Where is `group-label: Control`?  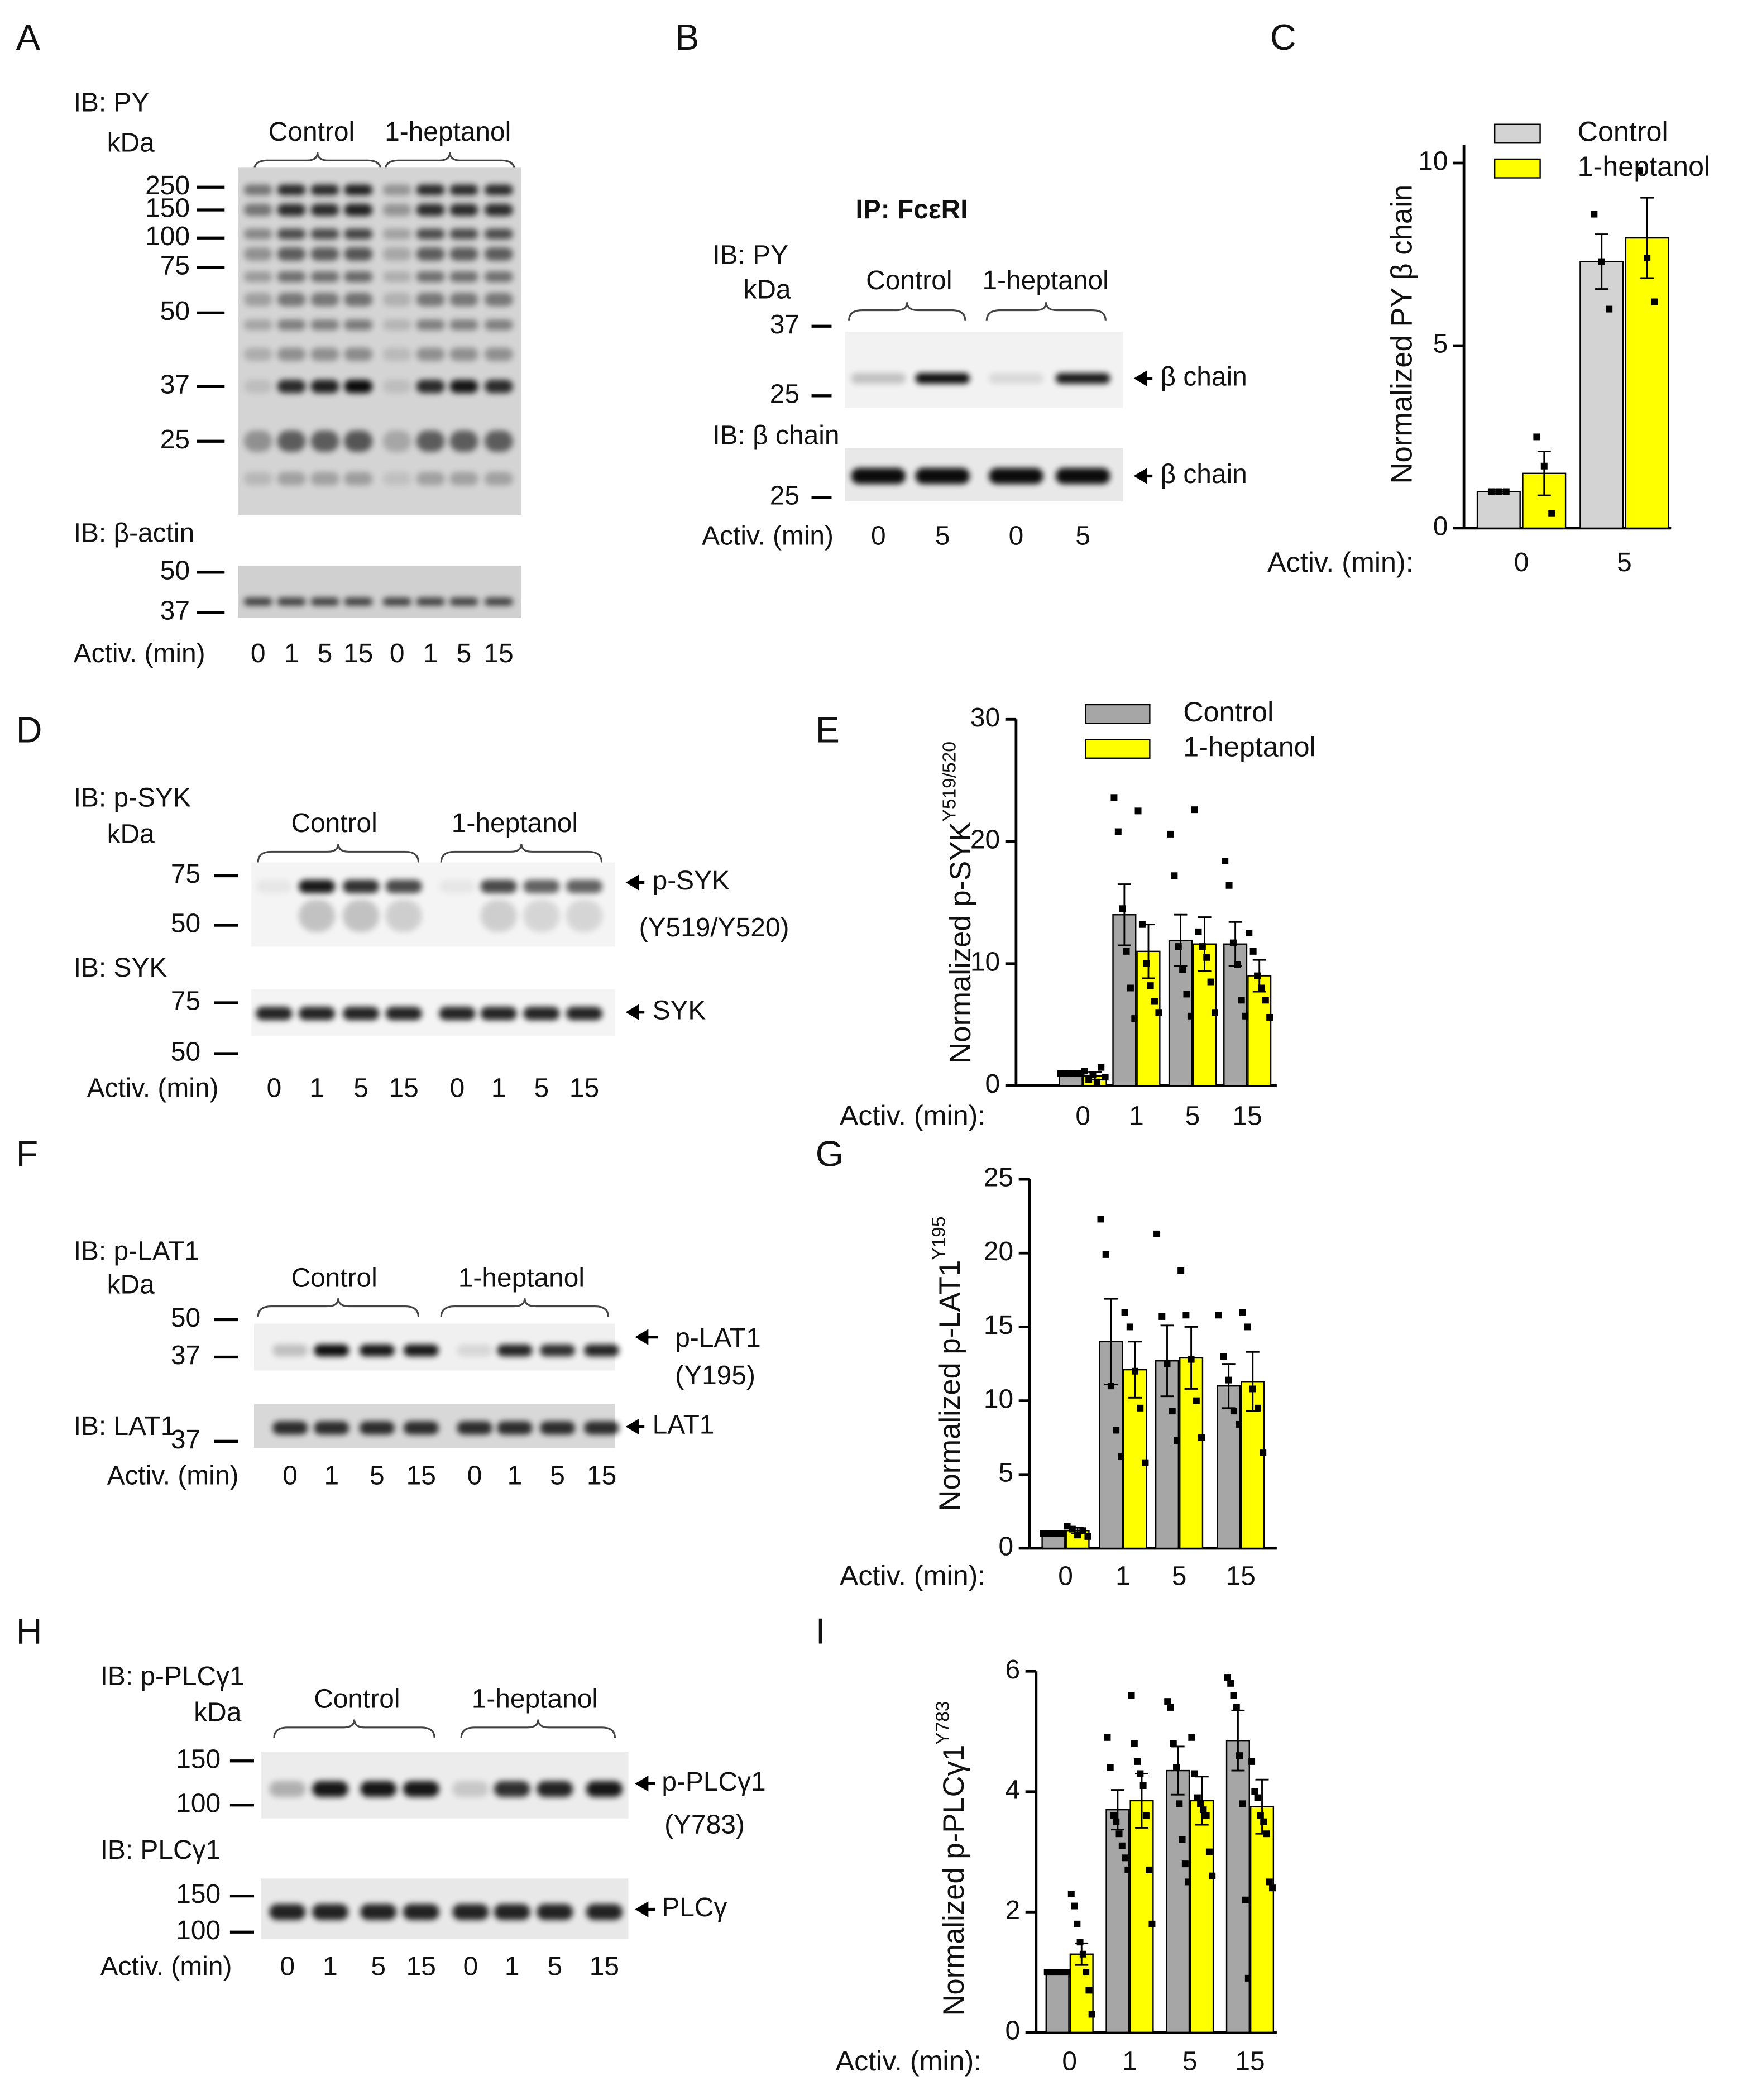
group-label: Control is located at coordinates (334, 823).